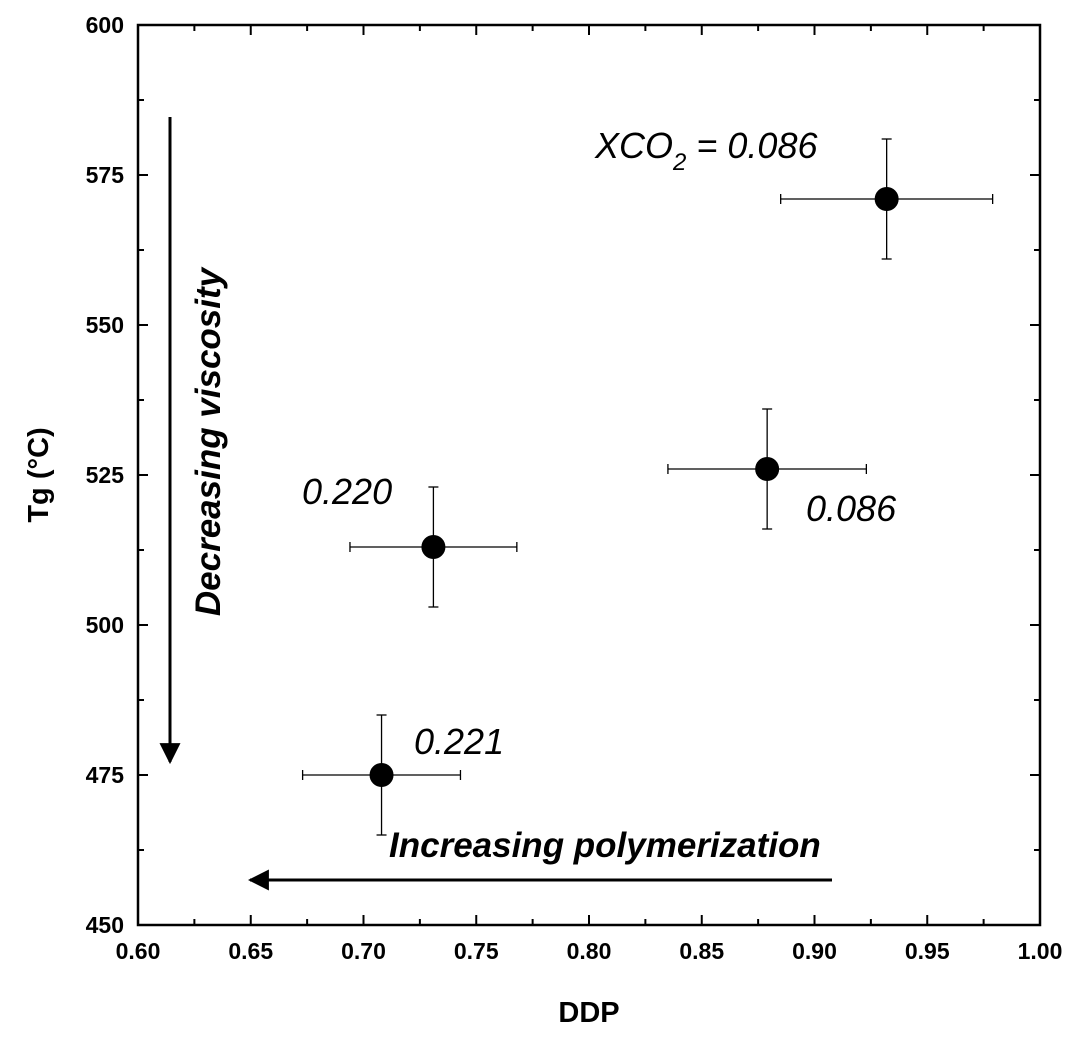 The image size is (1075, 1037). I want to click on point-label-0-220: 0.220, so click(347, 491).